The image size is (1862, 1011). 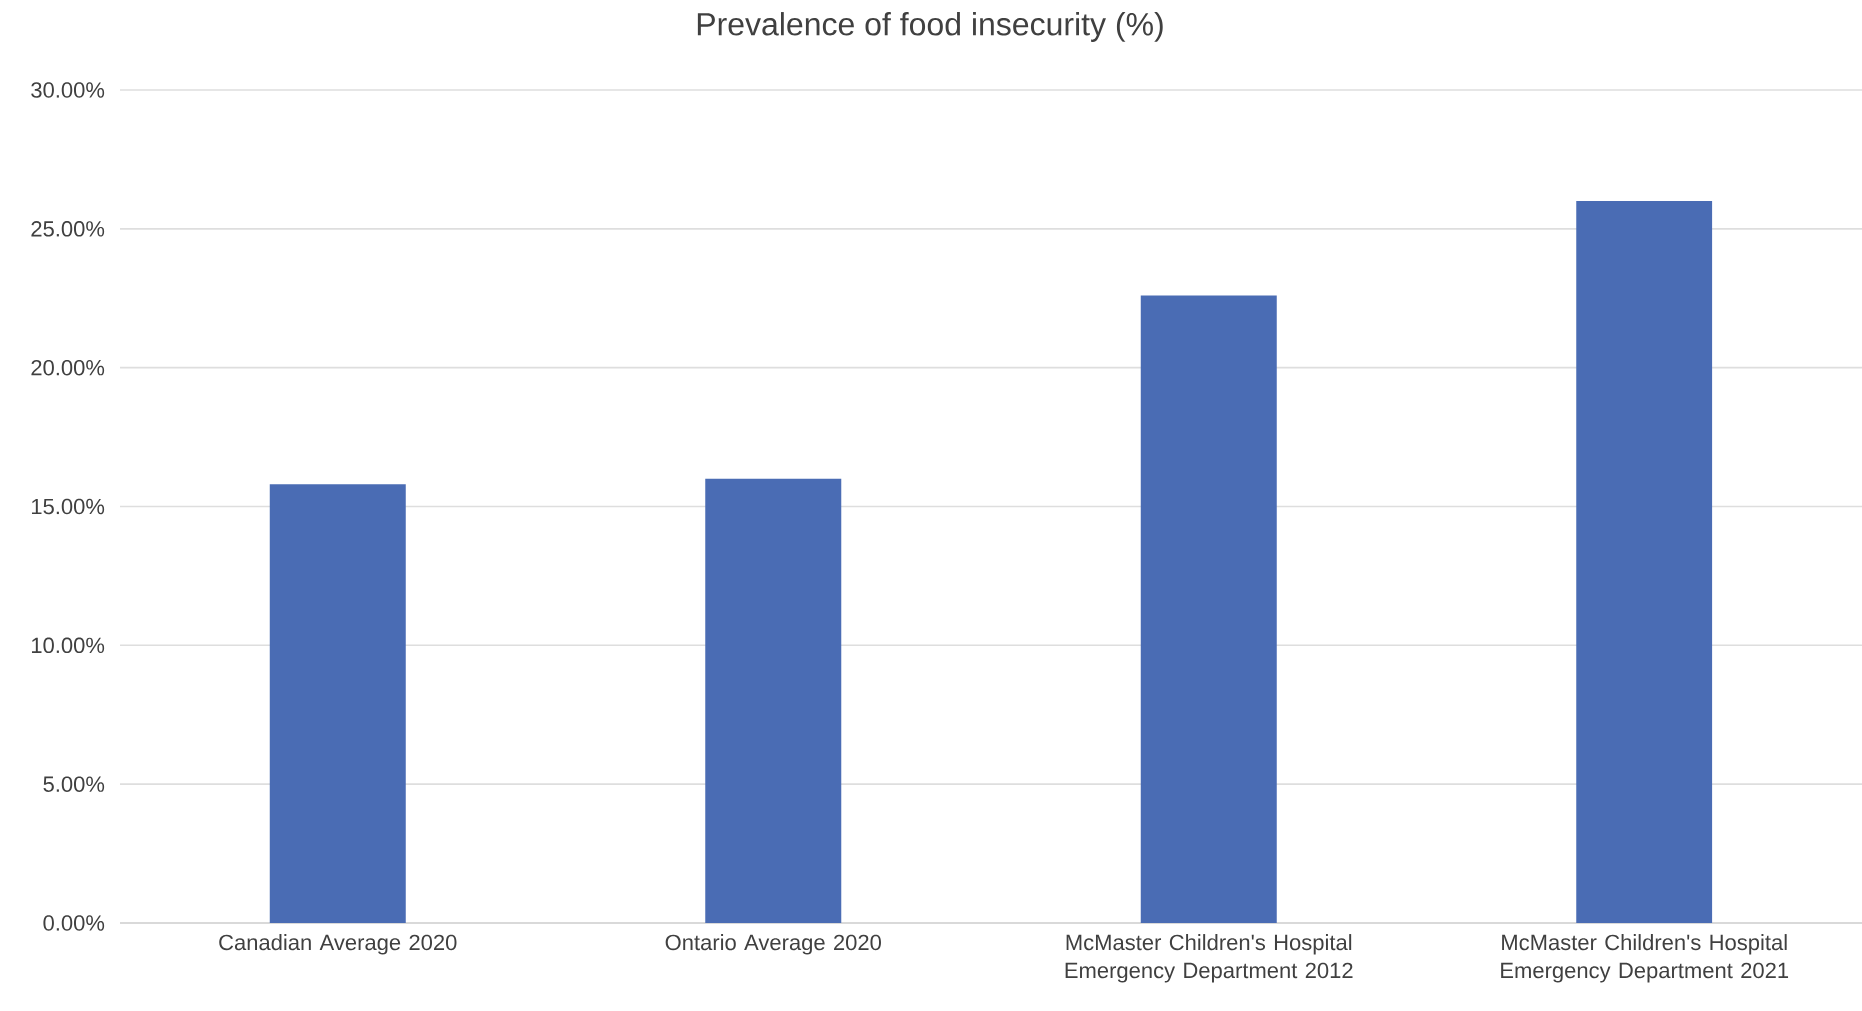 I want to click on y-tick-label: 10.00%, so click(x=68, y=645).